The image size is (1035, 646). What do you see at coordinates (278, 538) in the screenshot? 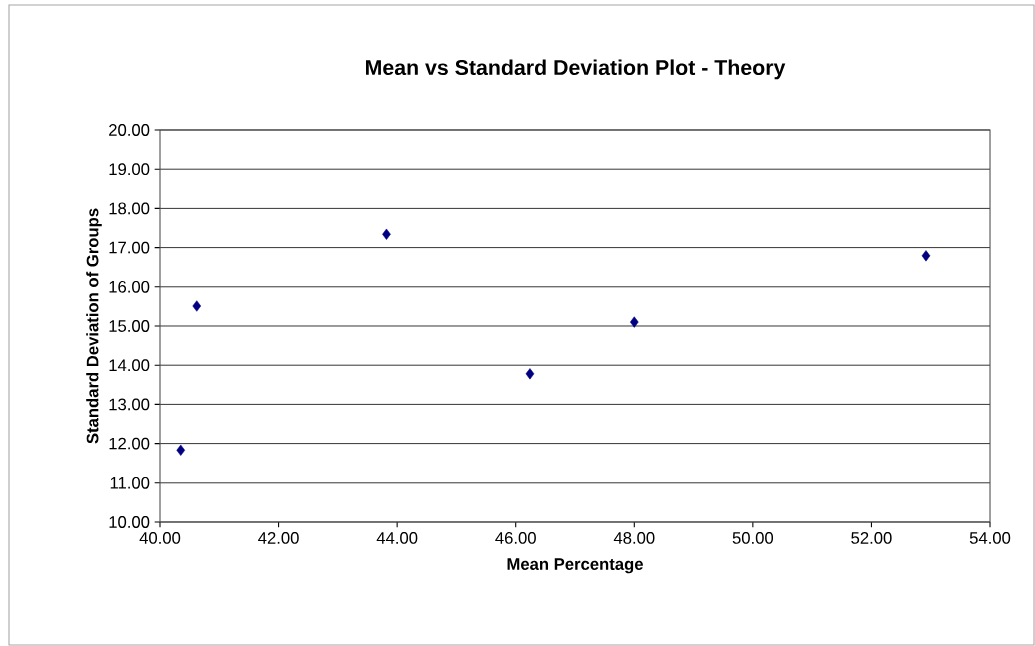
I see `x-tick-label: 42.00` at bounding box center [278, 538].